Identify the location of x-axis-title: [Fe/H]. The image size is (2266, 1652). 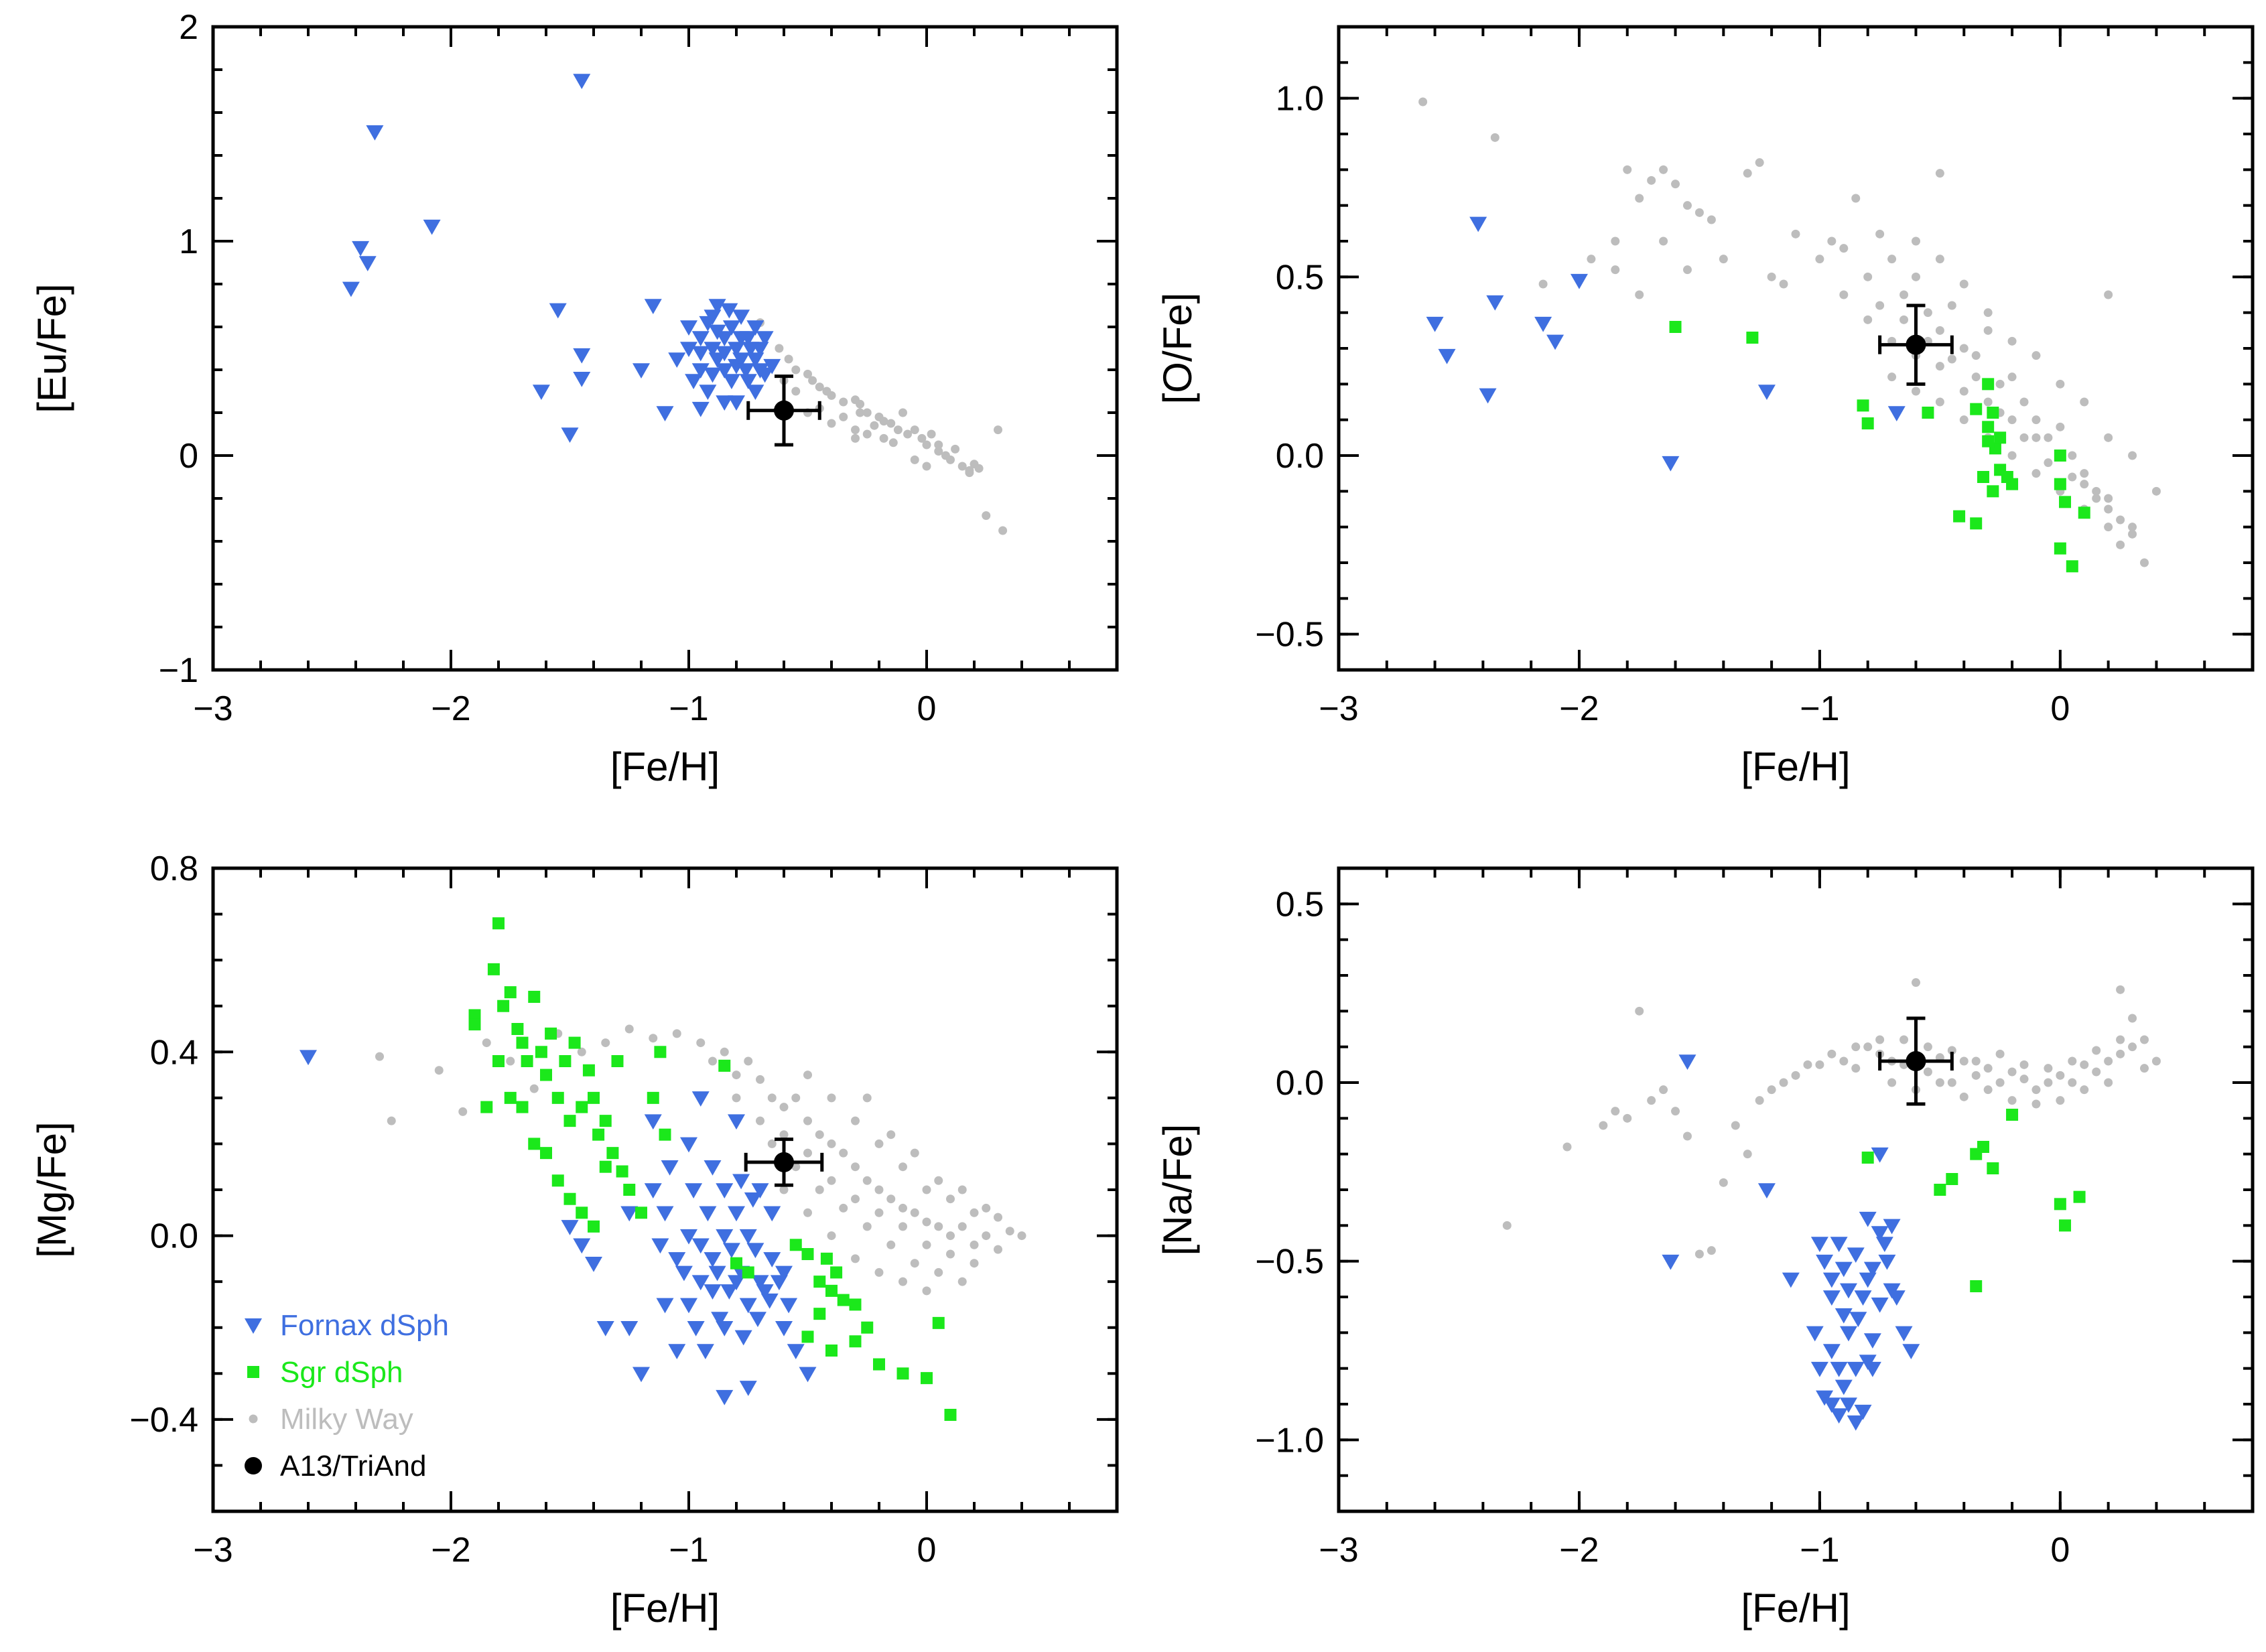
(665, 1608).